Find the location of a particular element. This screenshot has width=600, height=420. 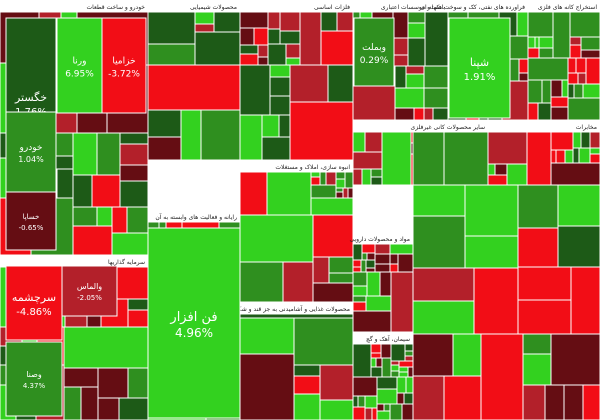

stock-change: 0.29% is located at coordinates (374, 61).